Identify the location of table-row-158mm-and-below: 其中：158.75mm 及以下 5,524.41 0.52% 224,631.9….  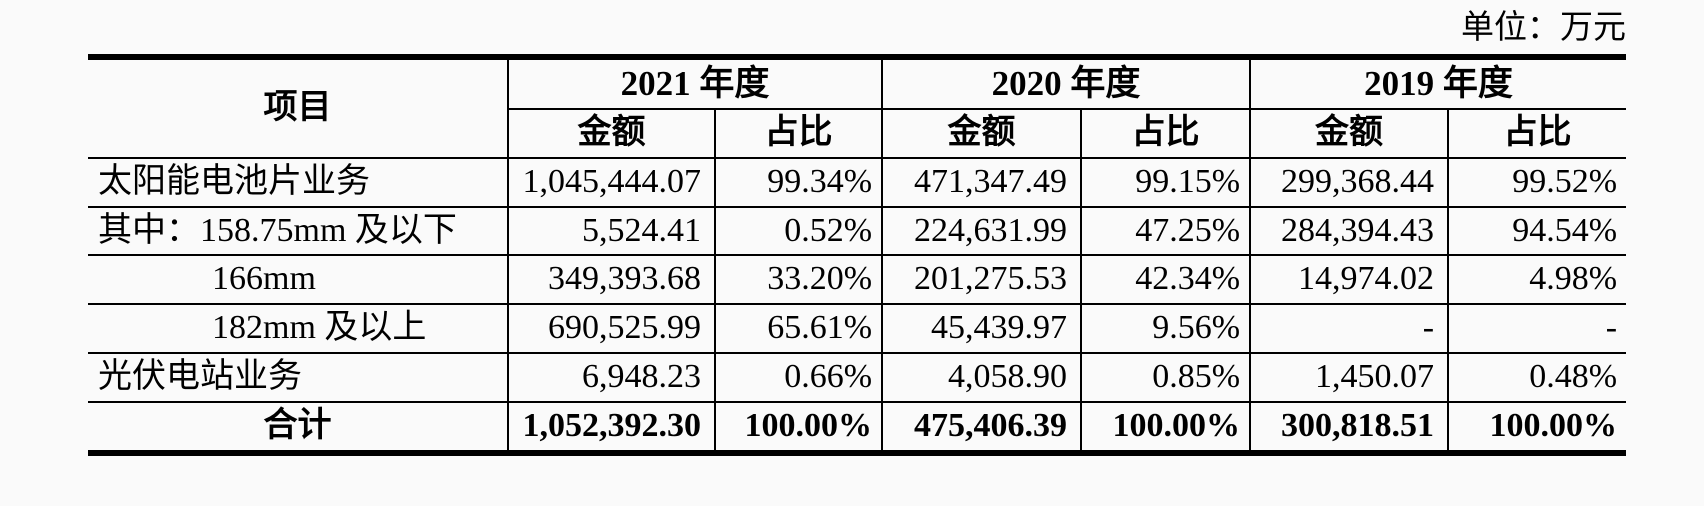
(857, 231).